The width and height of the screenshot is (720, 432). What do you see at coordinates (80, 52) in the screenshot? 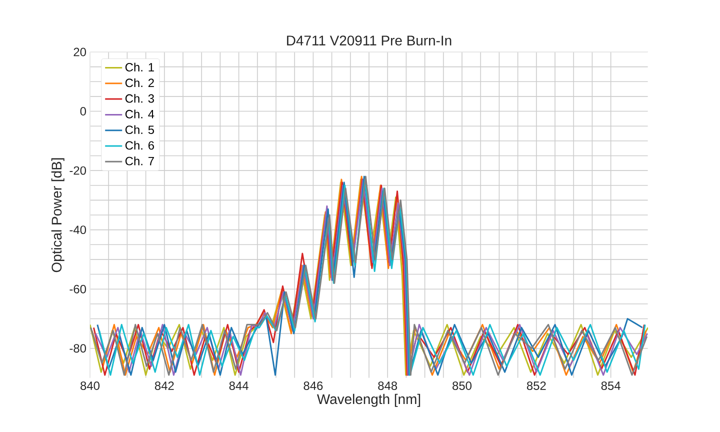
I see `y-tick-label: 20` at bounding box center [80, 52].